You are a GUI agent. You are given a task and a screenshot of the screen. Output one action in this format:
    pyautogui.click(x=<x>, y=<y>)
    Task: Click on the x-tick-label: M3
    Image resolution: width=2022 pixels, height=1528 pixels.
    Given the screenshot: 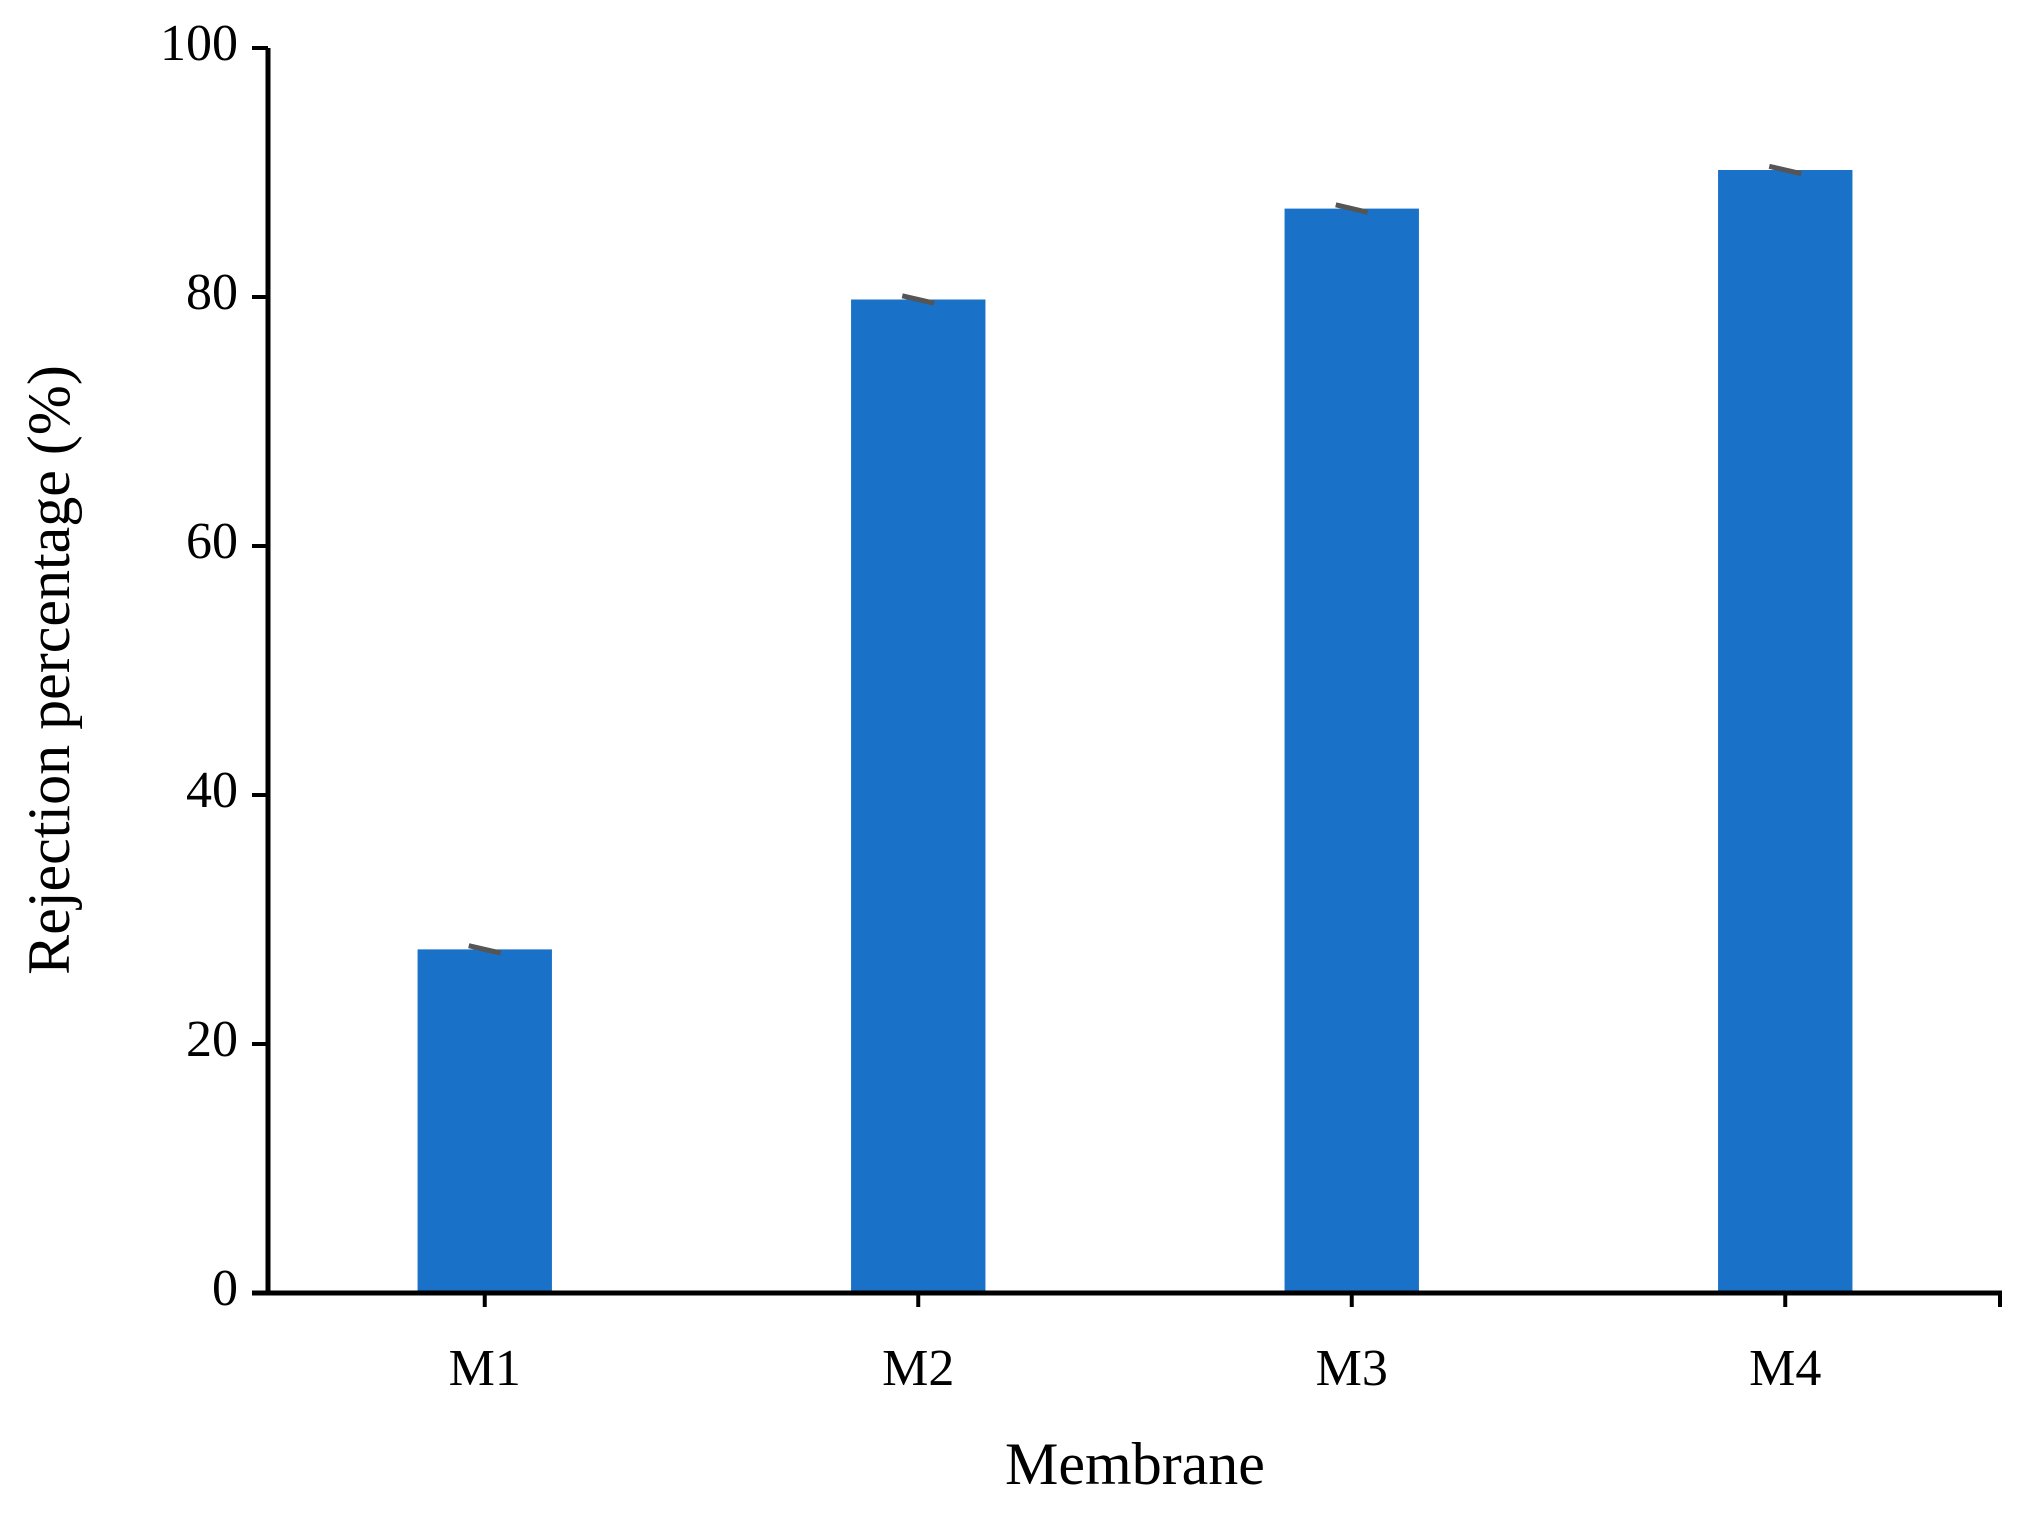 What is the action you would take?
    pyautogui.click(x=1352, y=1368)
    